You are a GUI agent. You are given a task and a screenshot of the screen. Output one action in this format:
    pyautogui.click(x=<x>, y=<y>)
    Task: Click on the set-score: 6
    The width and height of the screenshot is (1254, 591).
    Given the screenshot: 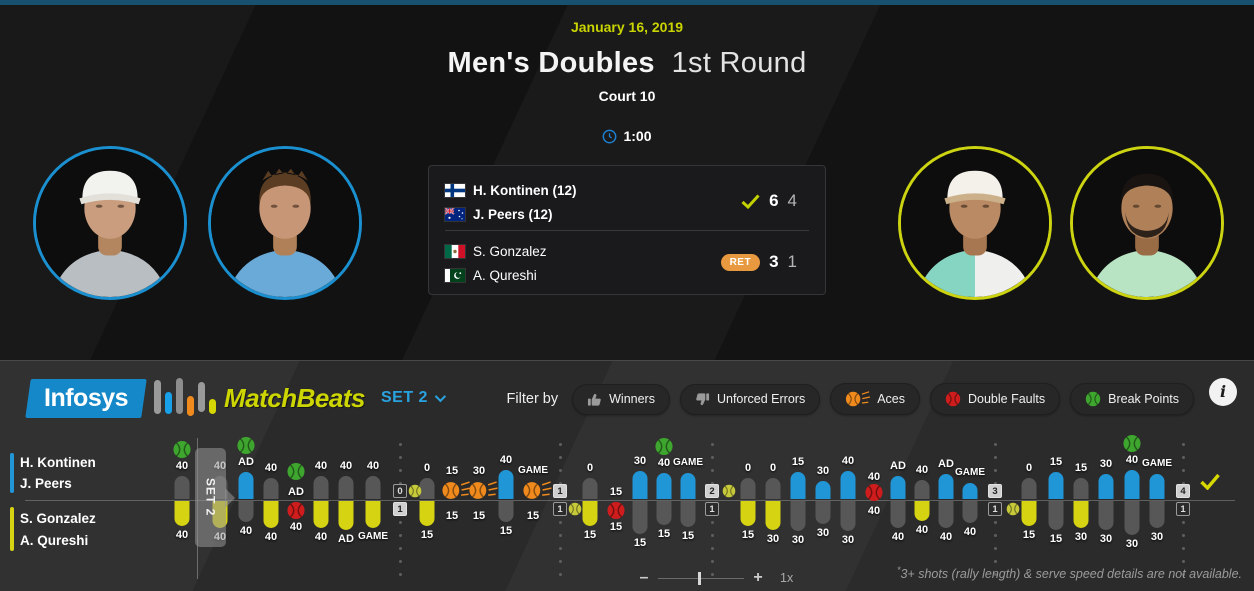 What is the action you would take?
    pyautogui.click(x=774, y=200)
    